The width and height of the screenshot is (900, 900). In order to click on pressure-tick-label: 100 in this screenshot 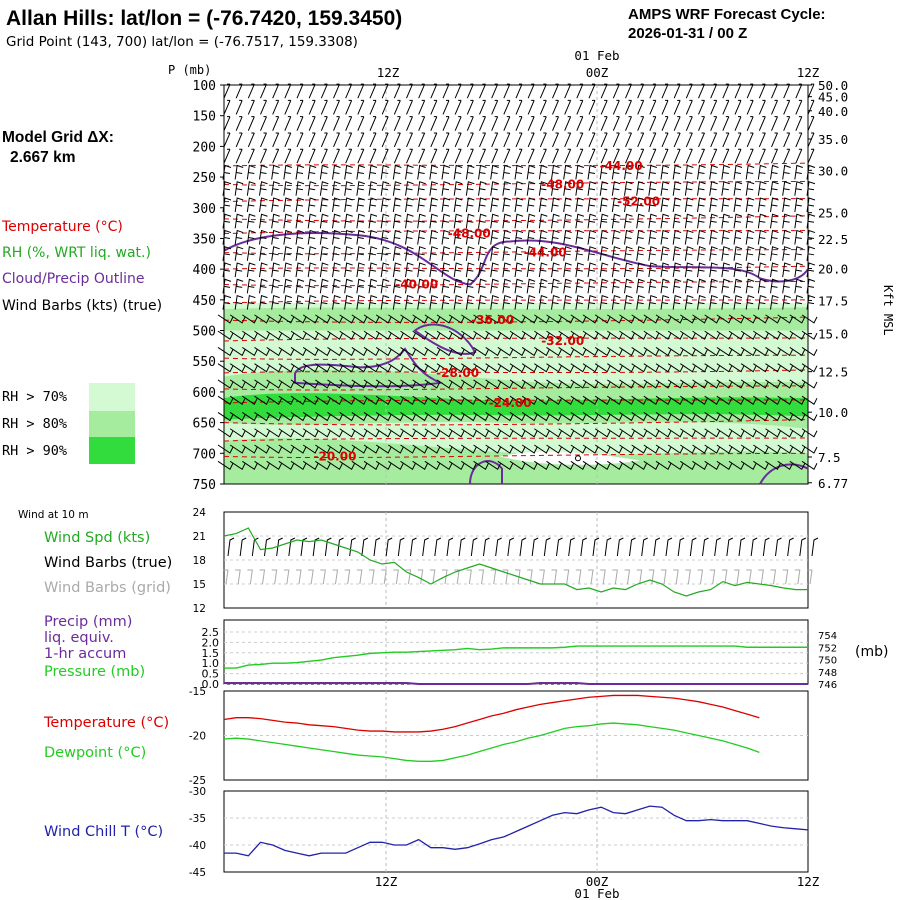, I will do `click(204, 86)`.